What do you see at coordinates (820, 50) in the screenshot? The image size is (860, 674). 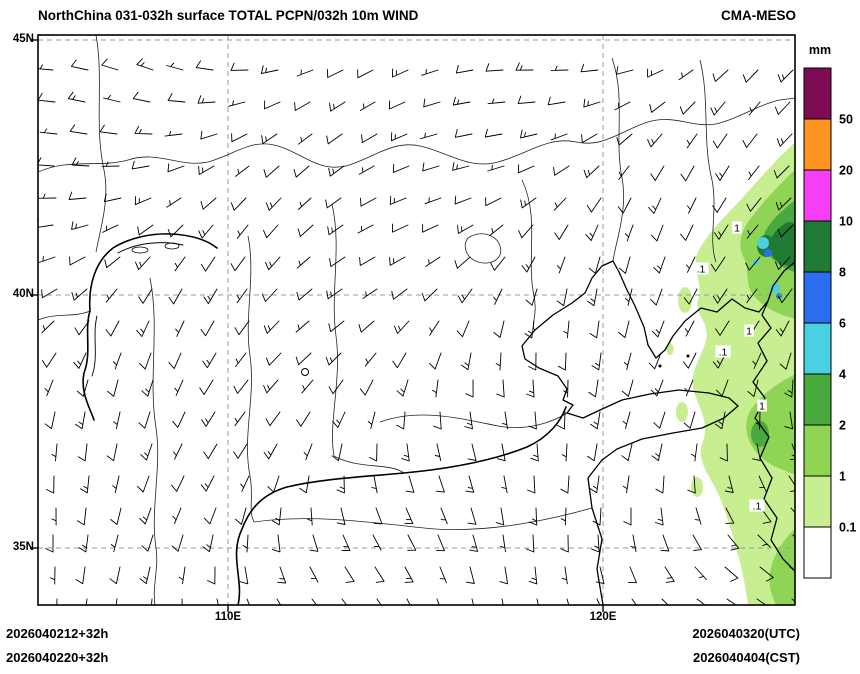 I see `svg-text: mm` at bounding box center [820, 50].